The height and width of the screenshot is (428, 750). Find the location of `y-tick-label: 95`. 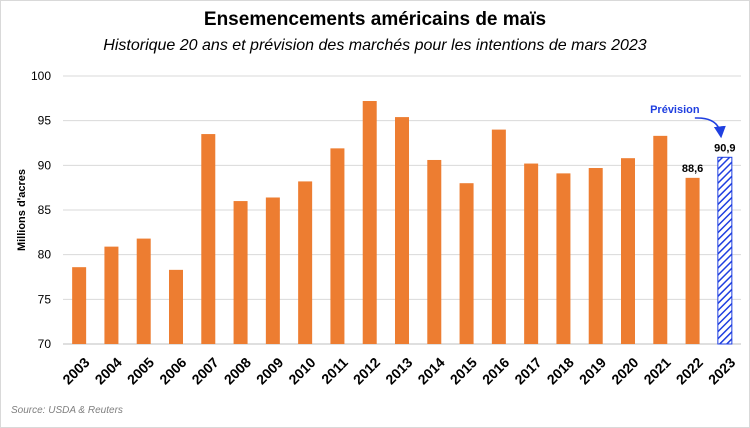

y-tick-label: 95 is located at coordinates (45, 121).